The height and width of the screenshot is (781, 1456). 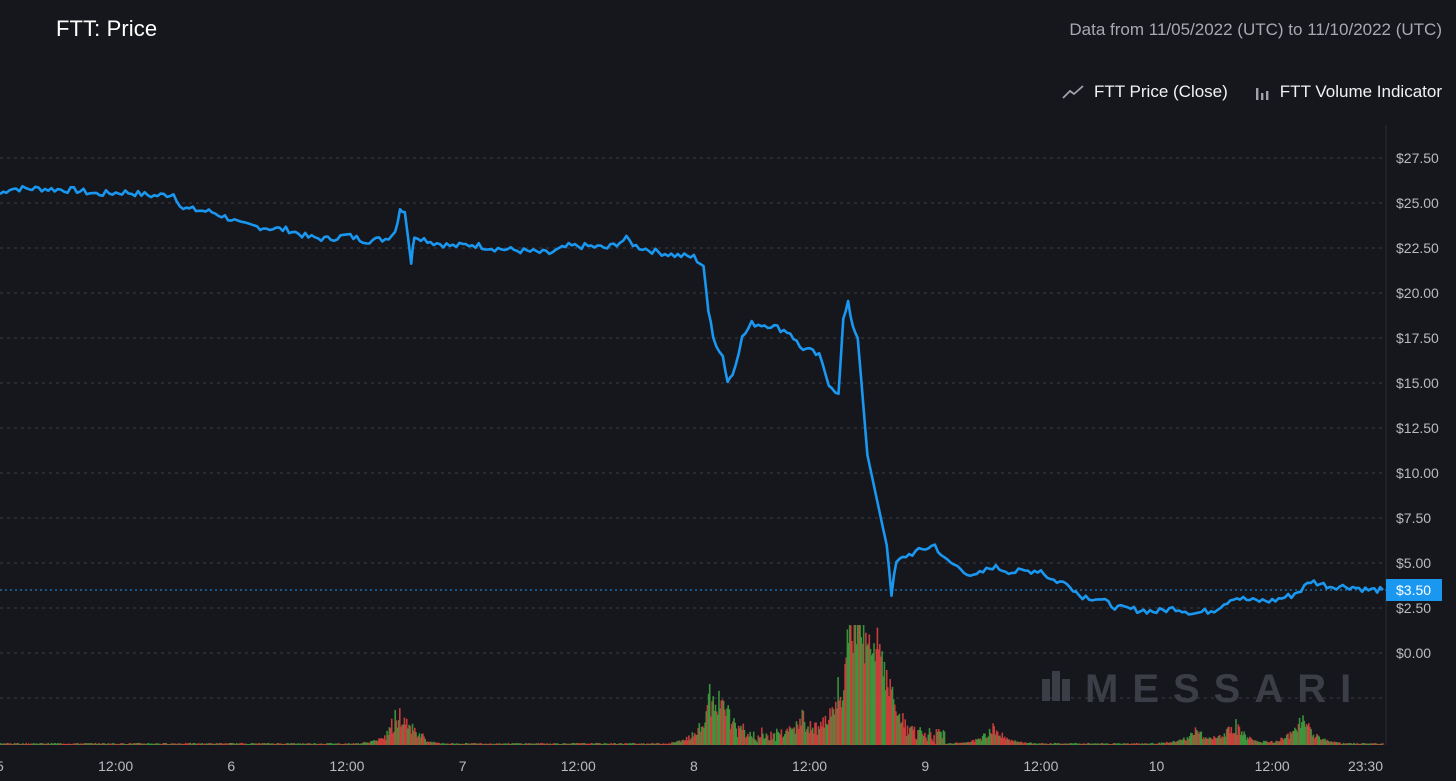 What do you see at coordinates (1145, 92) in the screenshot?
I see `legend-item-price: FTT Price (Close)` at bounding box center [1145, 92].